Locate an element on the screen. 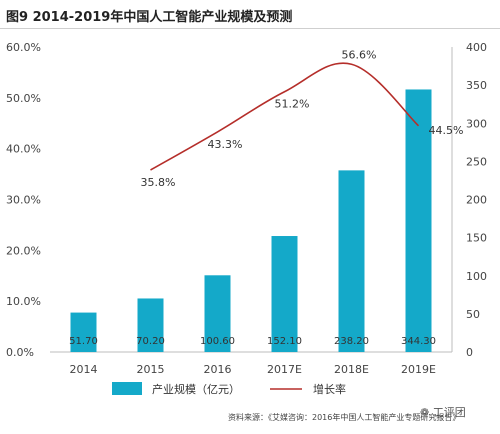 This screenshot has width=500, height=434. x-tick-label: 2018E is located at coordinates (351, 369).